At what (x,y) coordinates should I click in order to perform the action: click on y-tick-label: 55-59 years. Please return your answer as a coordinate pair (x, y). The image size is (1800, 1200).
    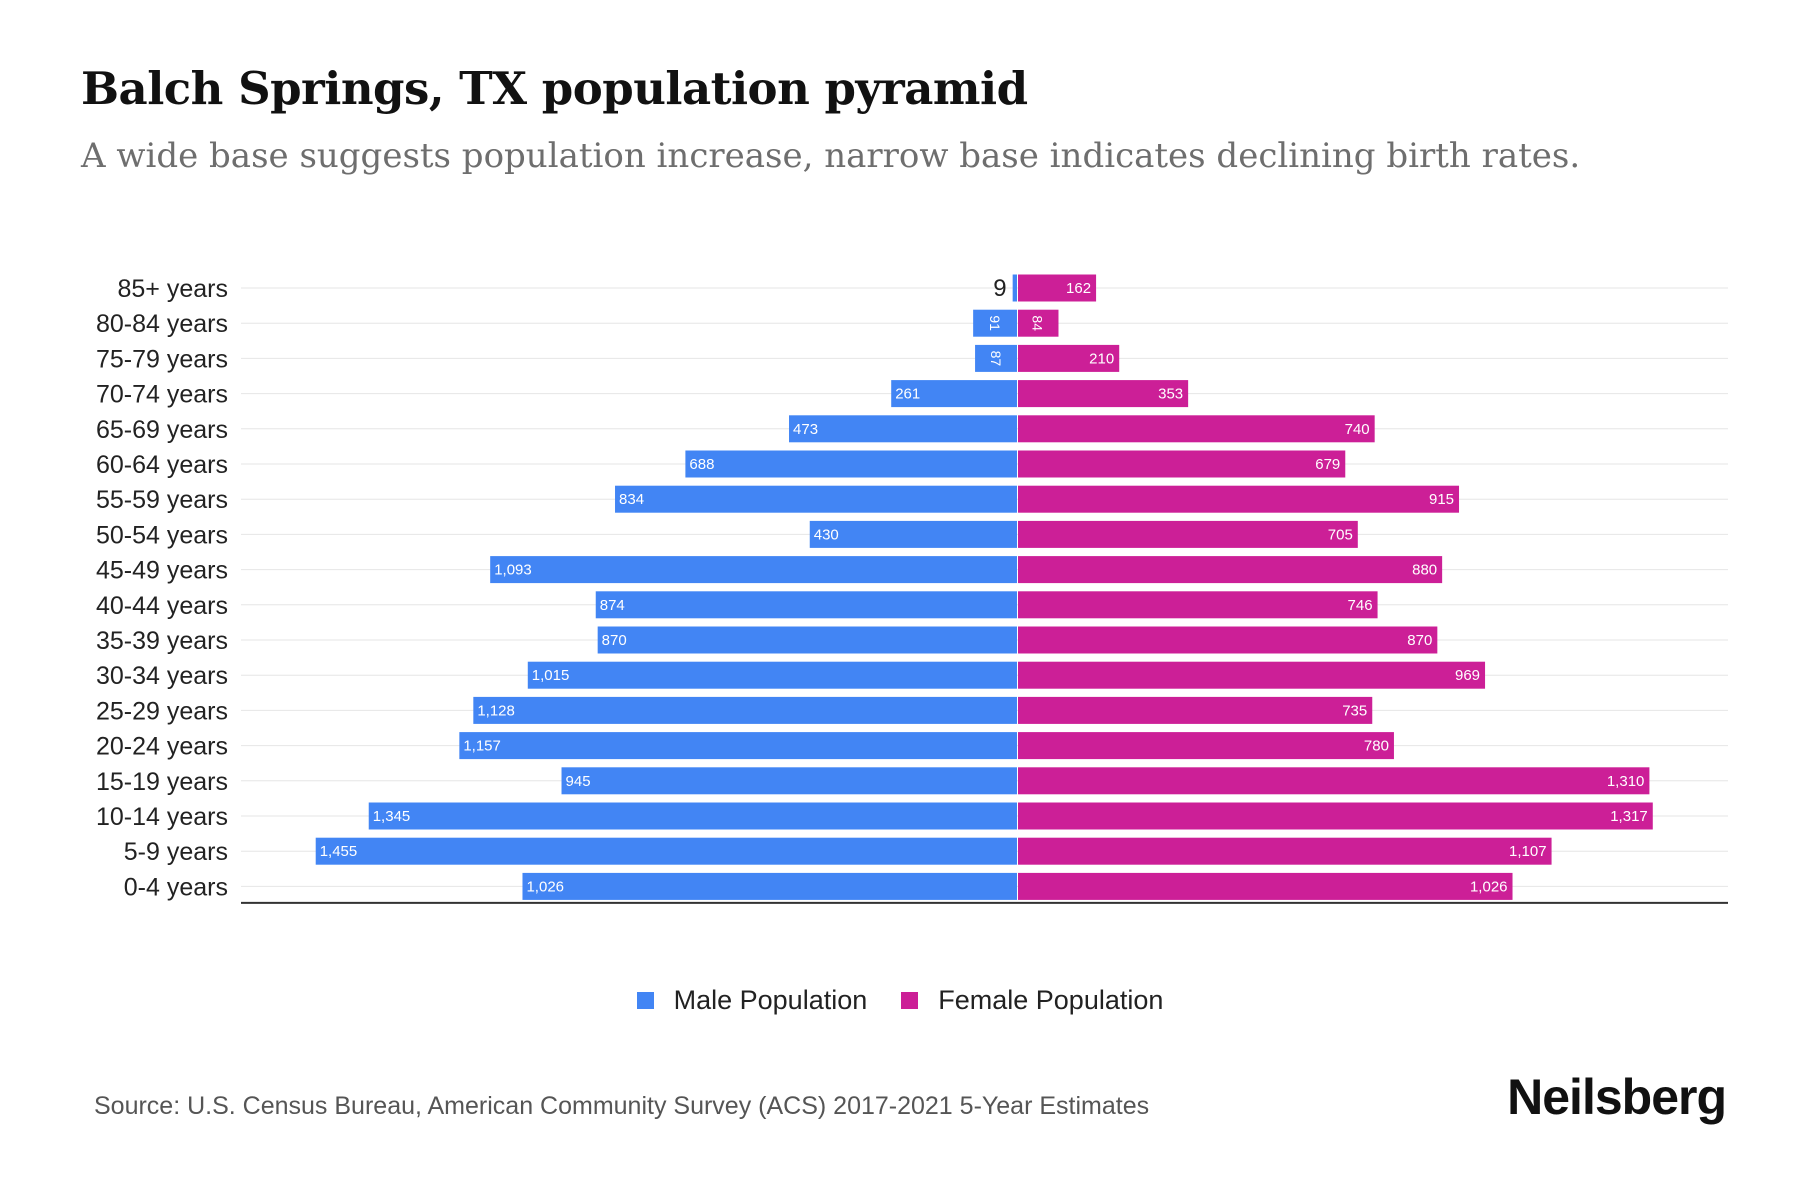
    Looking at the image, I should click on (162, 500).